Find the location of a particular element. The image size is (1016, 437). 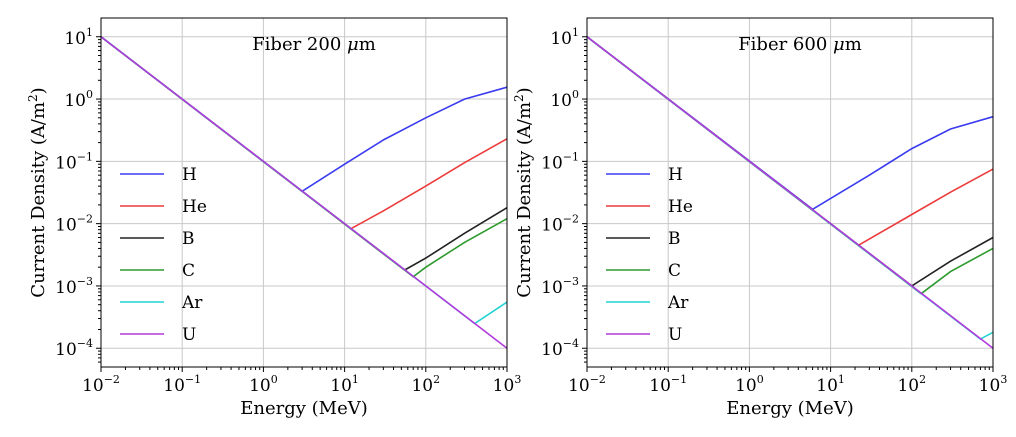

series-line-h is located at coordinates (304, 114).